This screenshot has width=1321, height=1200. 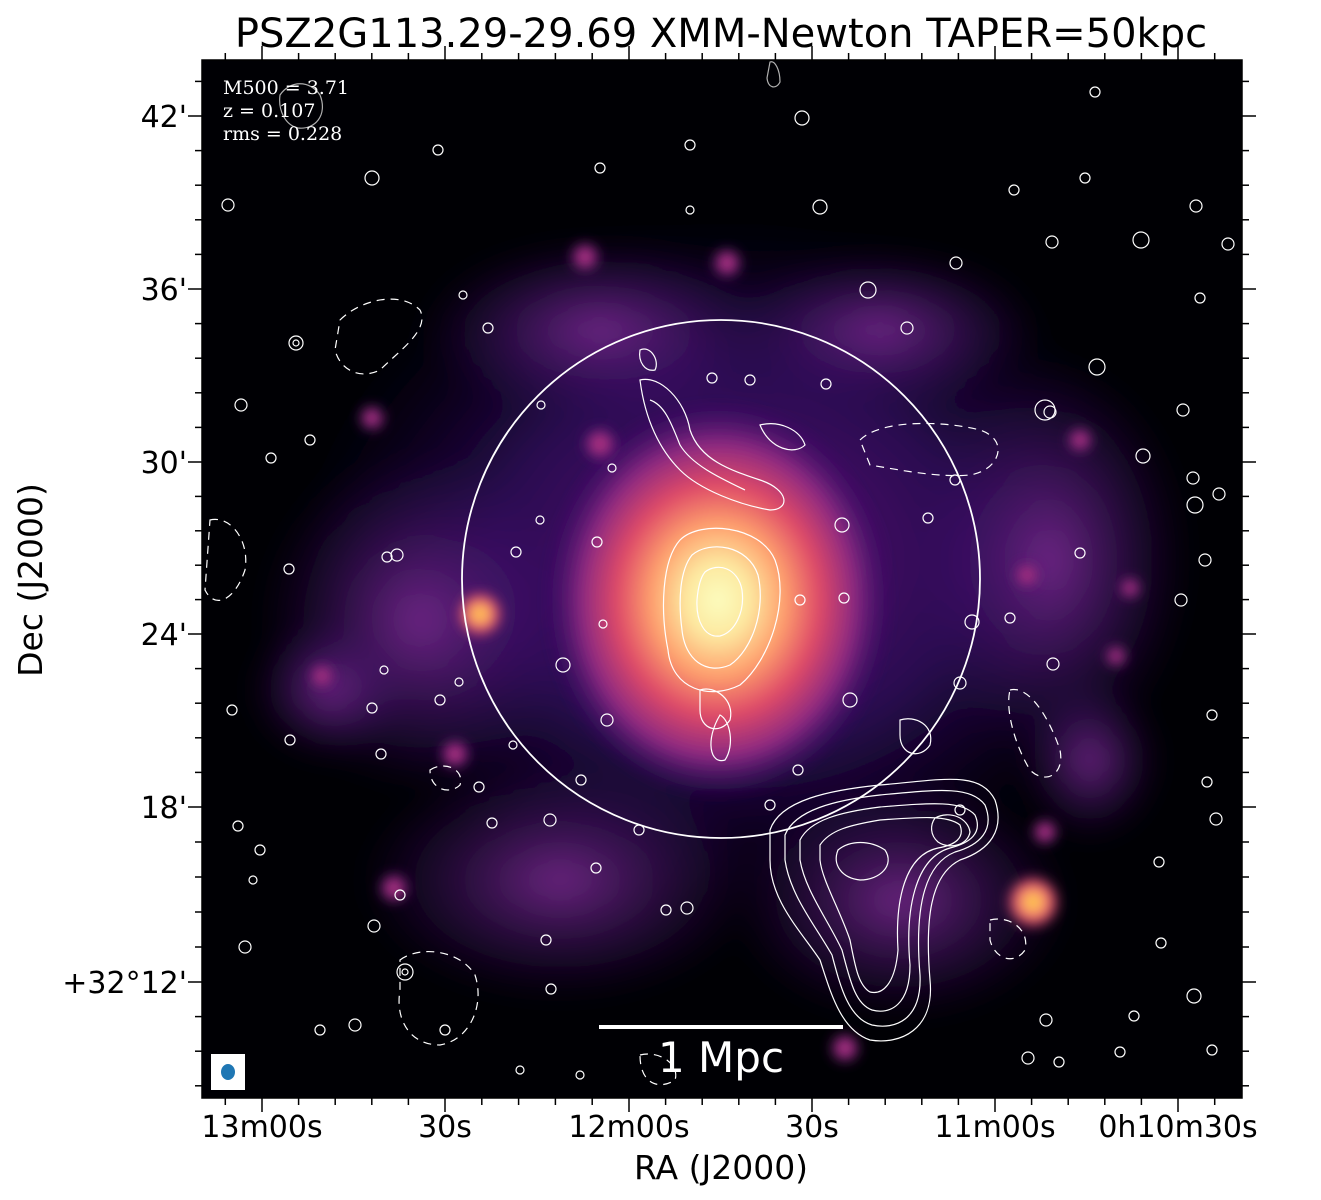 What do you see at coordinates (729, 1127) in the screenshot?
I see `x-tick-labels: 13m00s 30s 12m00s 30s 11m00s 0h10m30s` at bounding box center [729, 1127].